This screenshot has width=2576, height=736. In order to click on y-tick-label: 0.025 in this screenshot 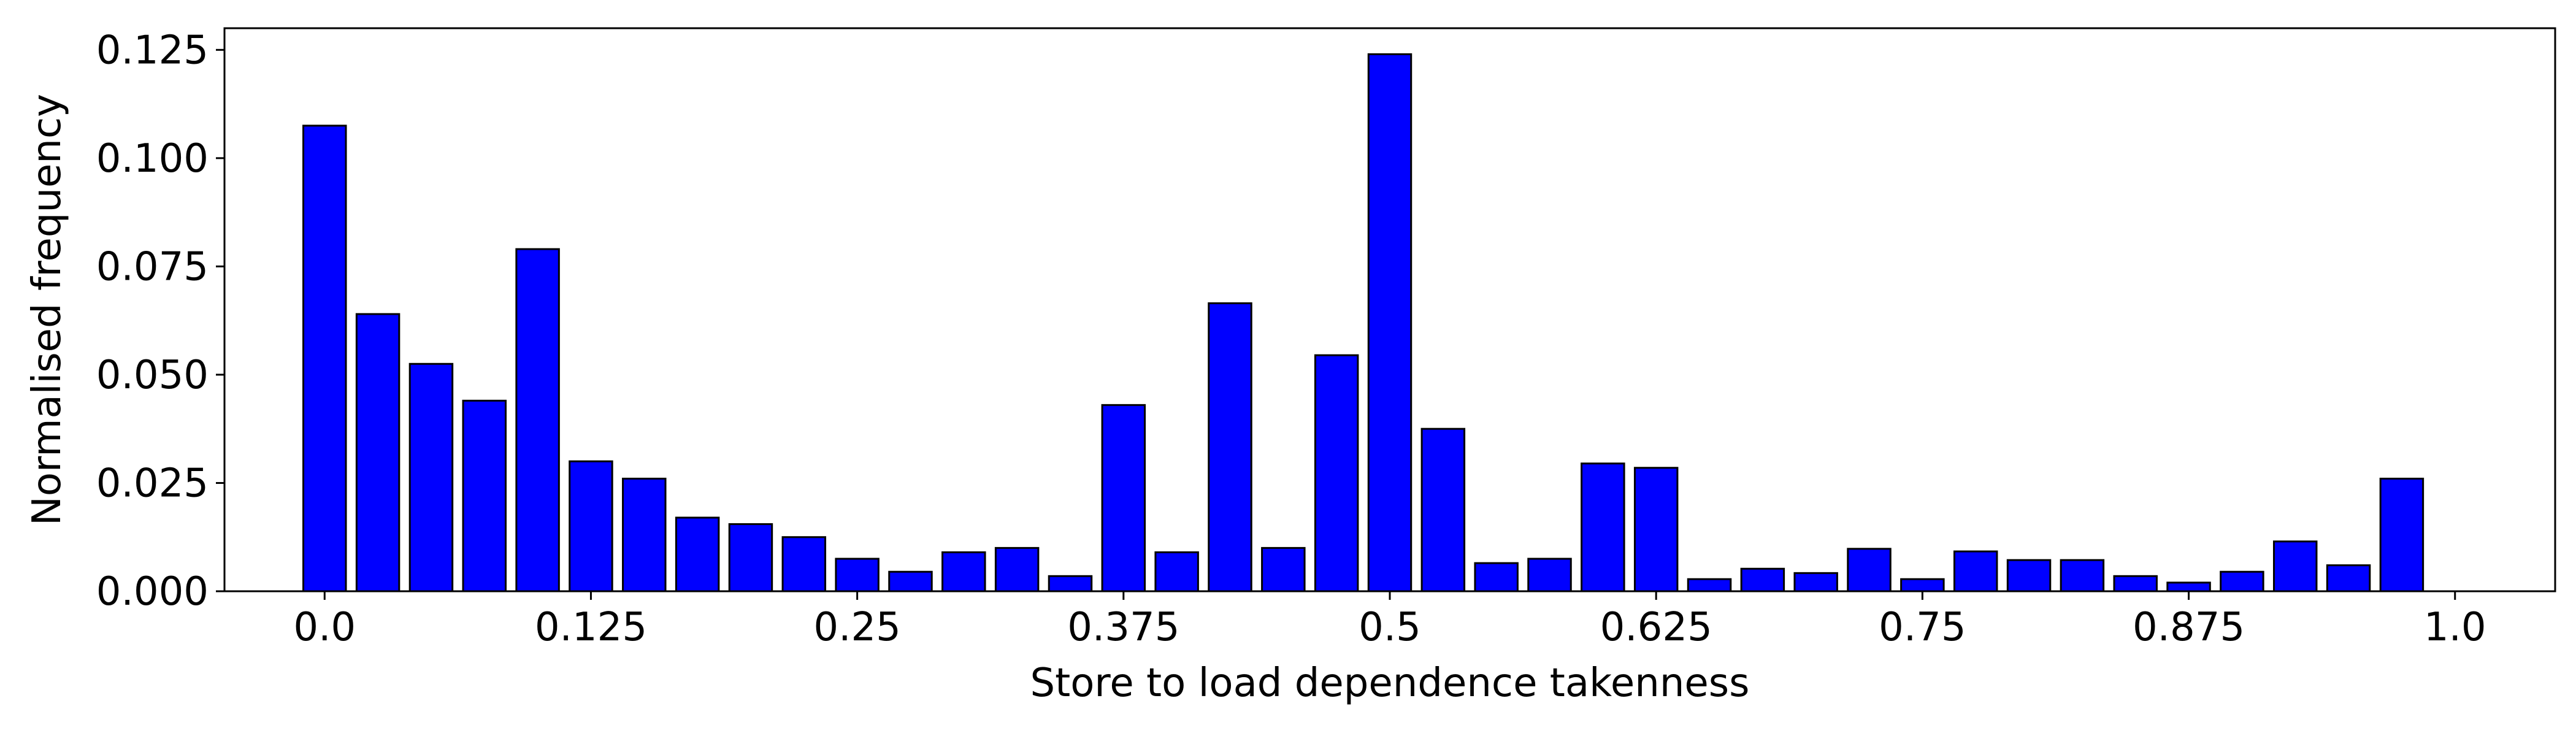, I will do `click(152, 483)`.